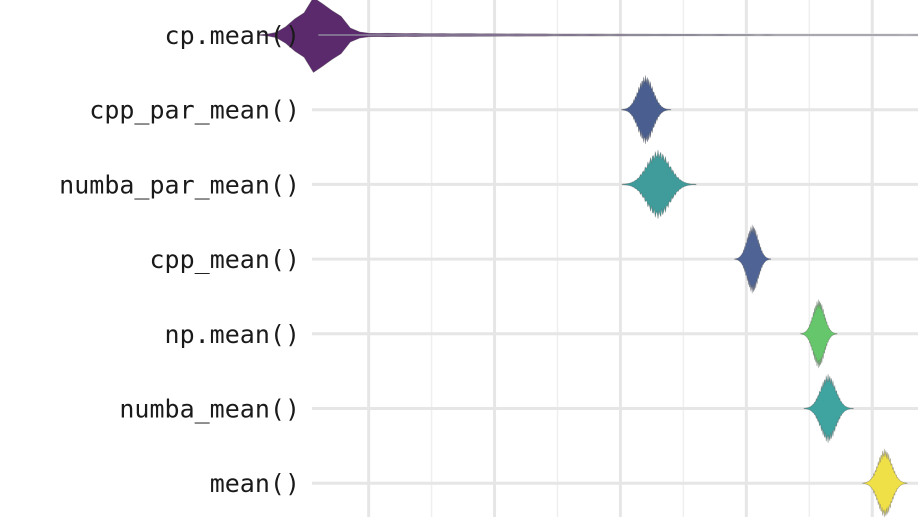  Describe the element at coordinates (255, 483) in the screenshot. I see `y-tick-label: mean()` at that location.